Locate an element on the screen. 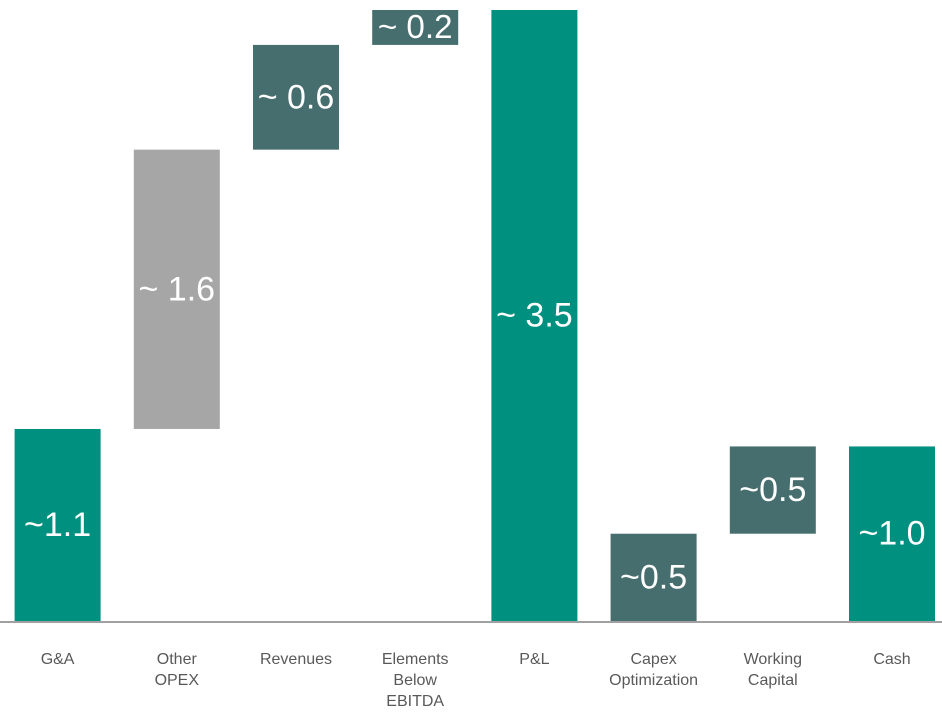 The width and height of the screenshot is (942, 715). bar-value-label: ~ 3.5 is located at coordinates (534, 316).